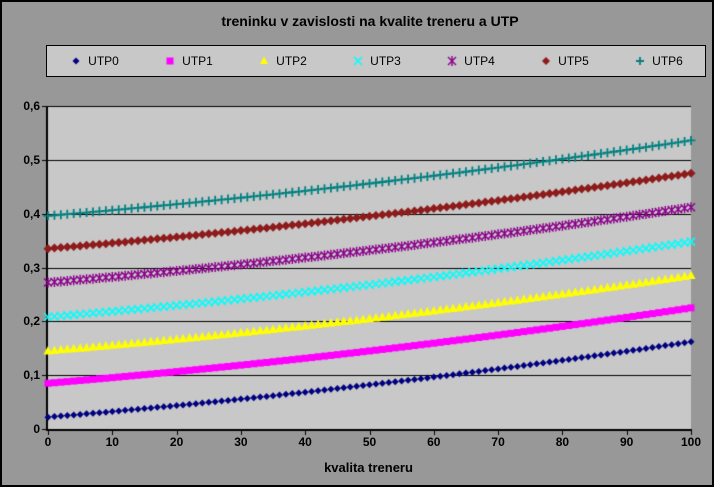  I want to click on y-tick-label: 0,3, so click(31, 267).